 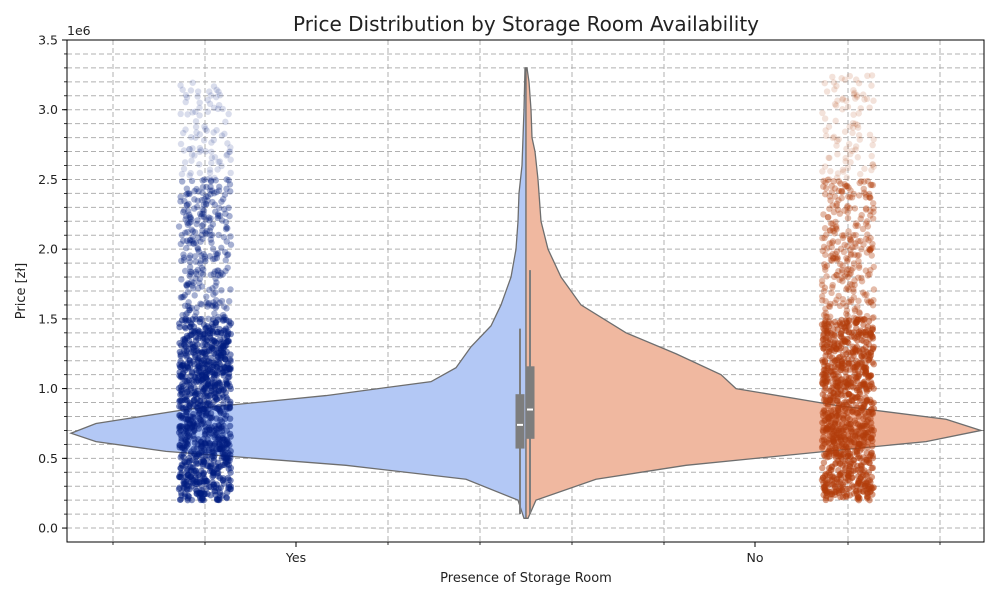 What do you see at coordinates (52, 284) in the screenshot?
I see `y-axis: 0.0 0.5 1.0 1.5 2.0 2.5 3.0 3.5` at bounding box center [52, 284].